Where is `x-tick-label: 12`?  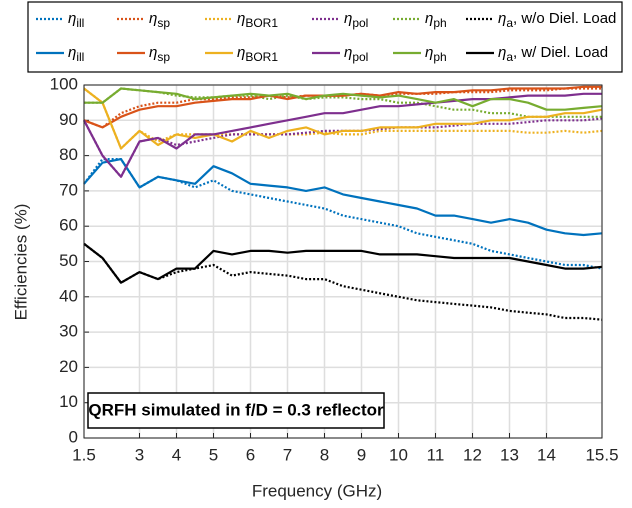 x-tick-label: 12 is located at coordinates (472, 454).